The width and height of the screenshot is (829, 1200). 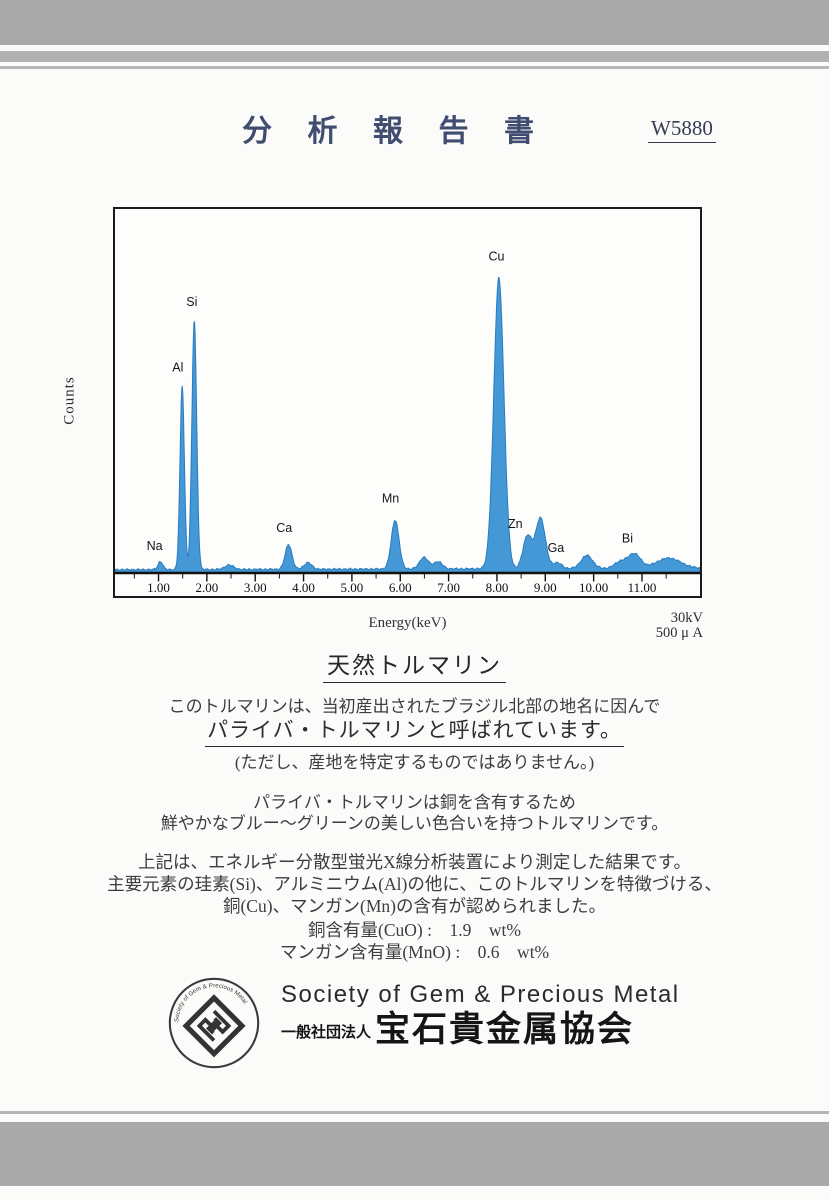 I want to click on seal-diamond-mark, so click(x=214, y=1026).